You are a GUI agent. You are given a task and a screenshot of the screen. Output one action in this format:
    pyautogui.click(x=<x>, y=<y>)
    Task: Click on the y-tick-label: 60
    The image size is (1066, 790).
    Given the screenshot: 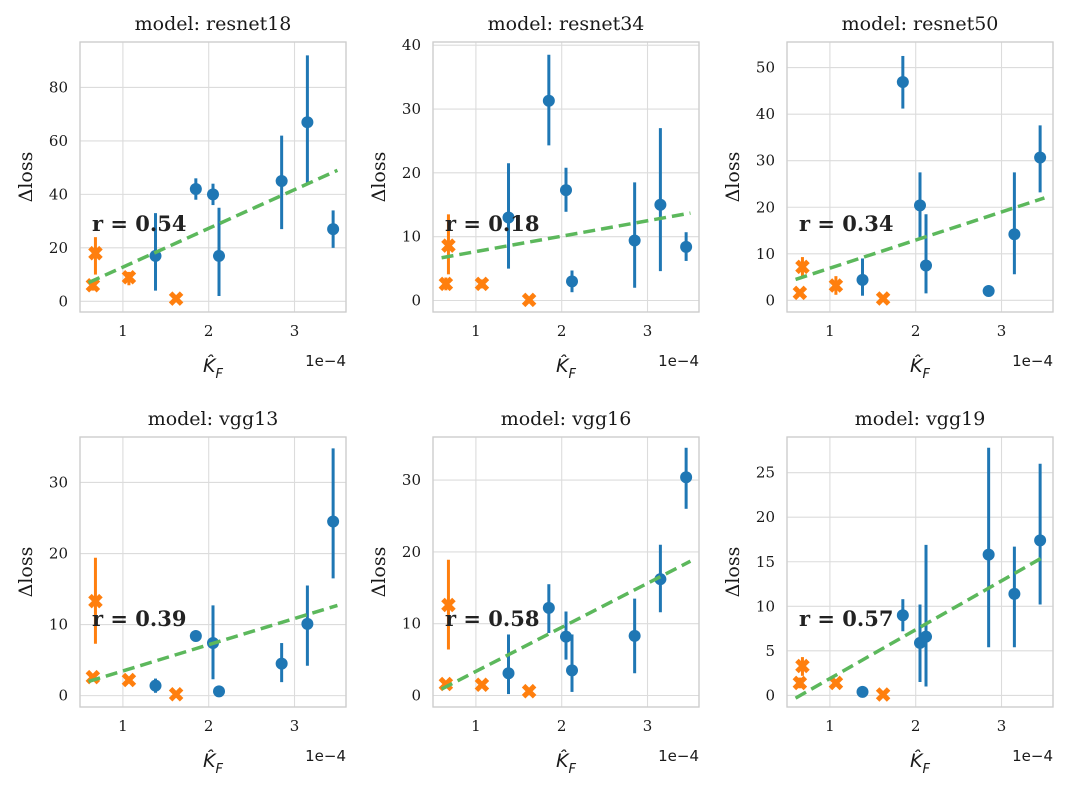 What is the action you would take?
    pyautogui.click(x=58, y=141)
    